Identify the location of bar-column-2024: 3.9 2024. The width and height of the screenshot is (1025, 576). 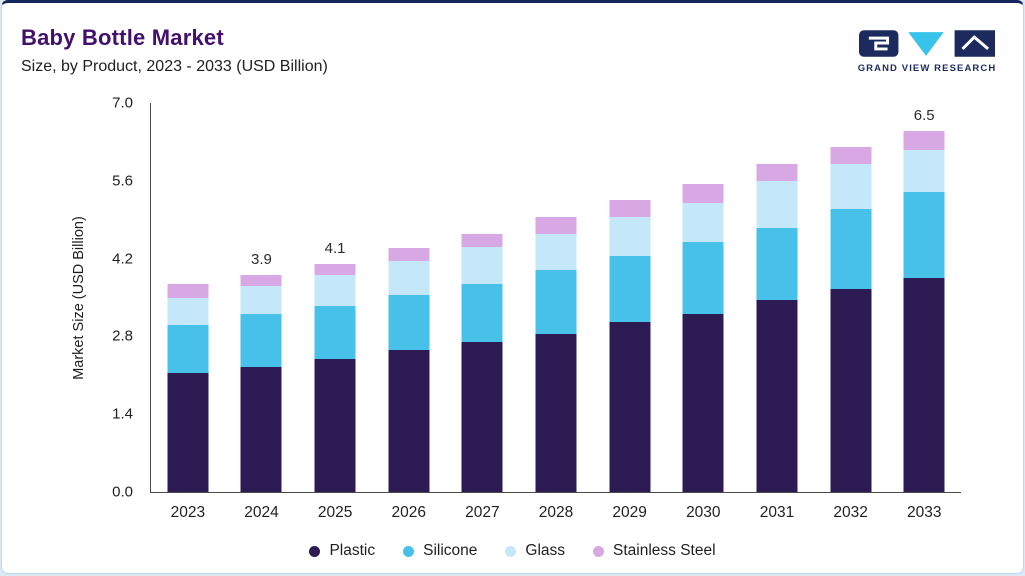
(262, 312).